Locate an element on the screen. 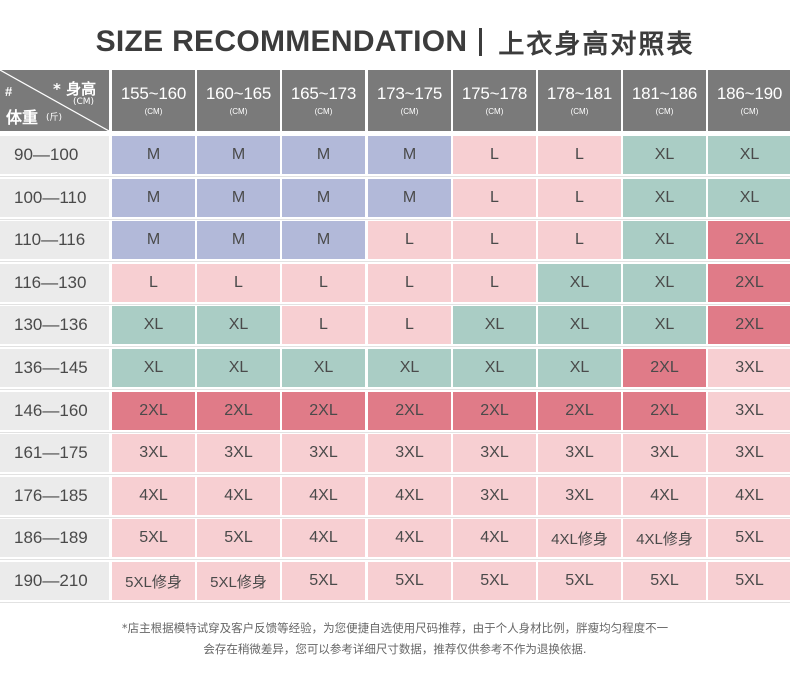  page-title: SIZE RECOMMENDATION 上衣身高对照表 is located at coordinates (395, 42).